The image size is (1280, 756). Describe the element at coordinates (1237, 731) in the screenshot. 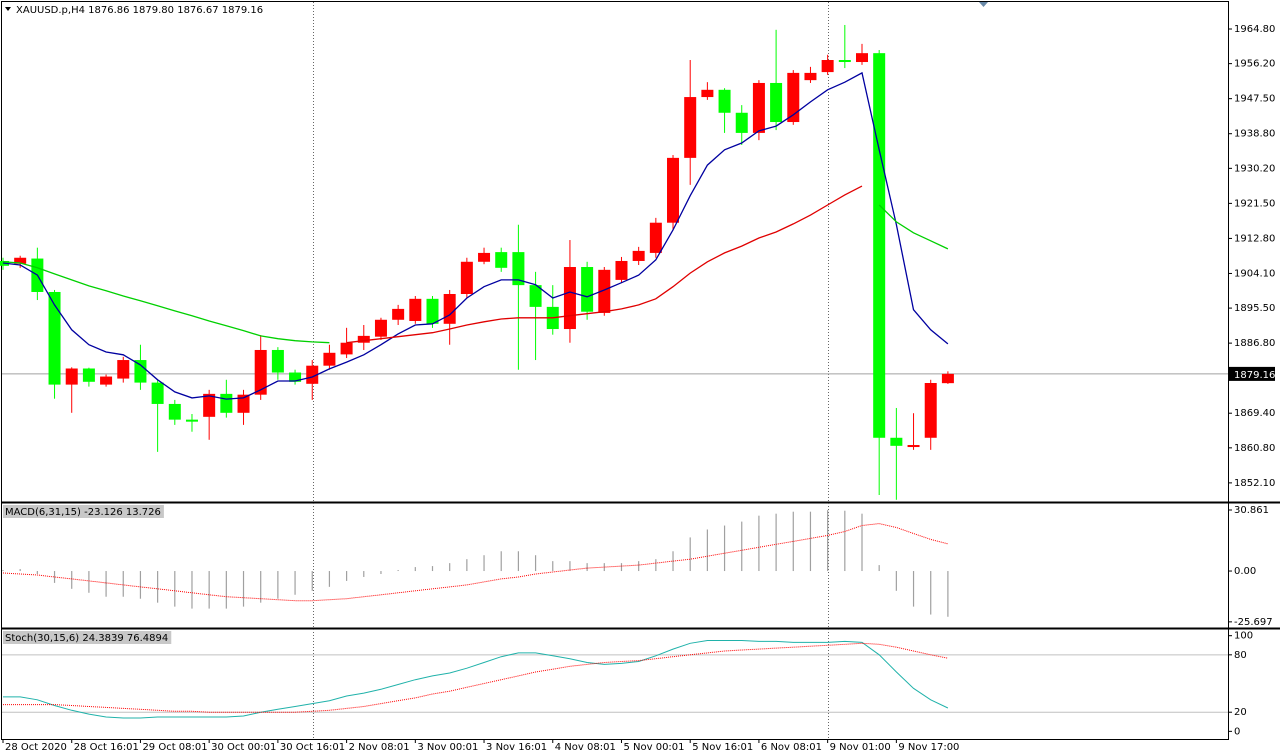

I see `y-tick-label: 0` at that location.